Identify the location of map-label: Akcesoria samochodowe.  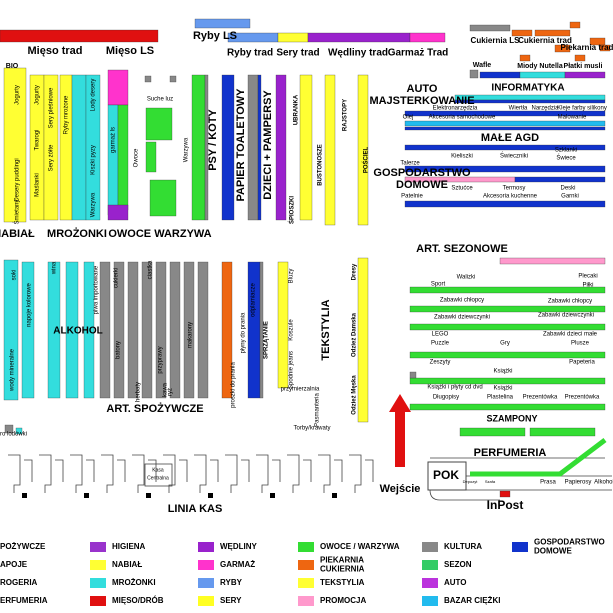
(462, 118).